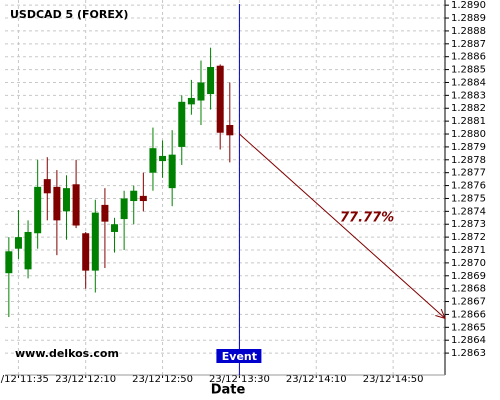 Image resolution: width=500 pixels, height=400 pixels. Describe the element at coordinates (468, 353) in the screenshot. I see `y-tick-label: 1.2863` at that location.